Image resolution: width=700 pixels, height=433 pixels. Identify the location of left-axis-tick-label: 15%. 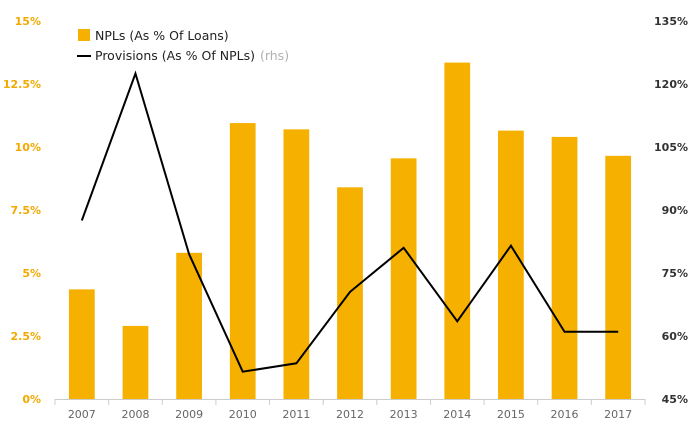
(28, 21).